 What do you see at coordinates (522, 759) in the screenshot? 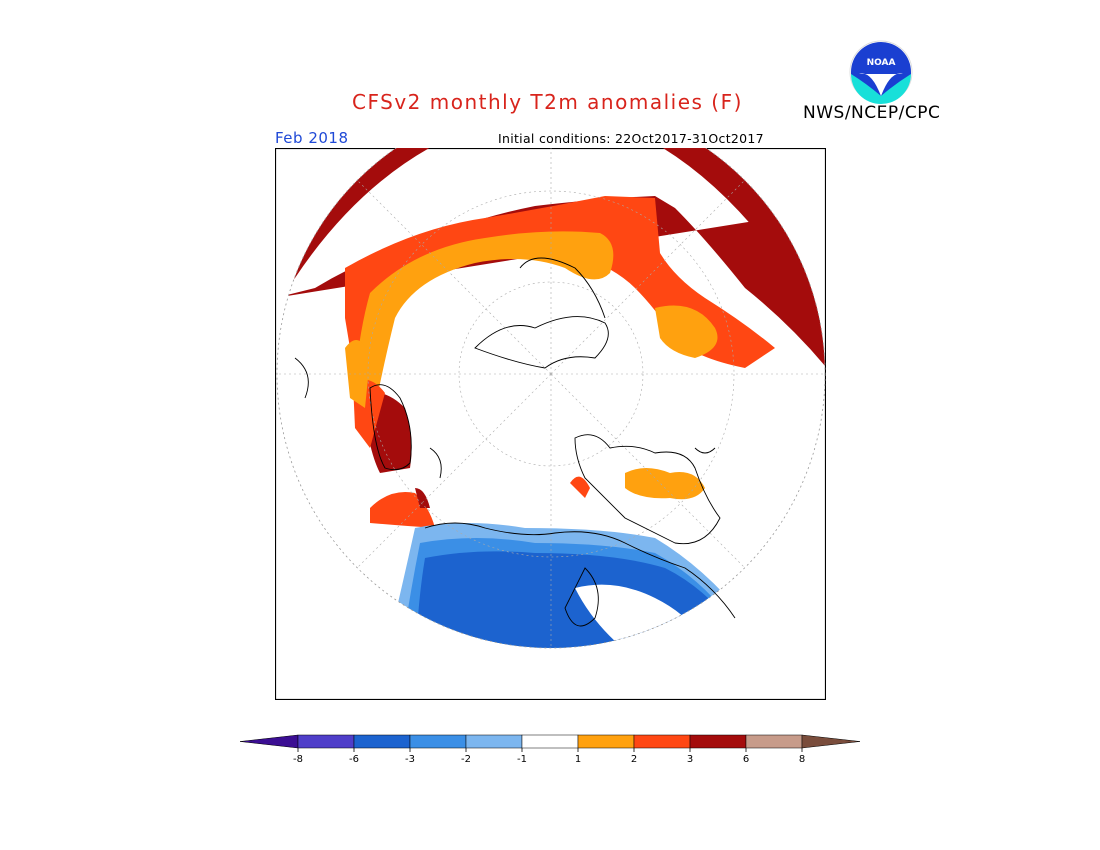
I see `colorbar-tick-label: -1` at bounding box center [522, 759].